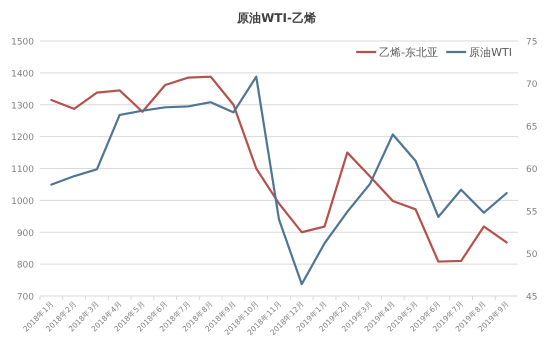  What do you see at coordinates (25, 297) in the screenshot?
I see `y-tick-label: 700` at bounding box center [25, 297].